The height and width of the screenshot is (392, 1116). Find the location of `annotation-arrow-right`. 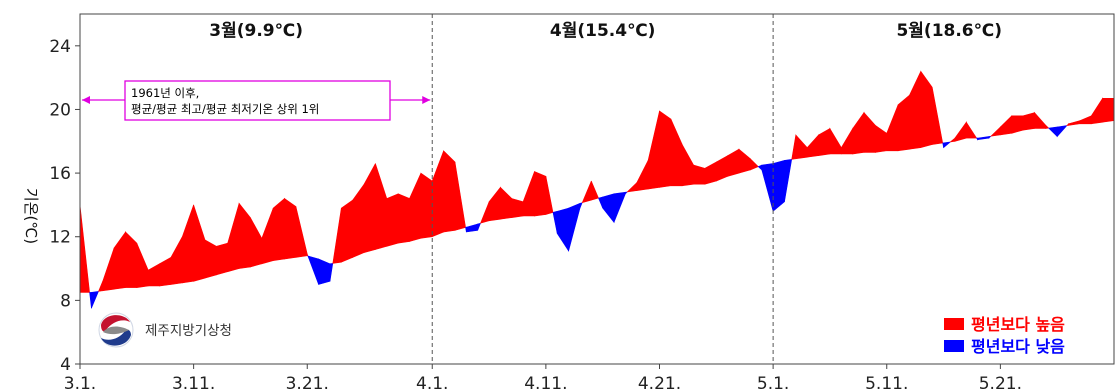

annotation-arrow-right is located at coordinates (426, 100).